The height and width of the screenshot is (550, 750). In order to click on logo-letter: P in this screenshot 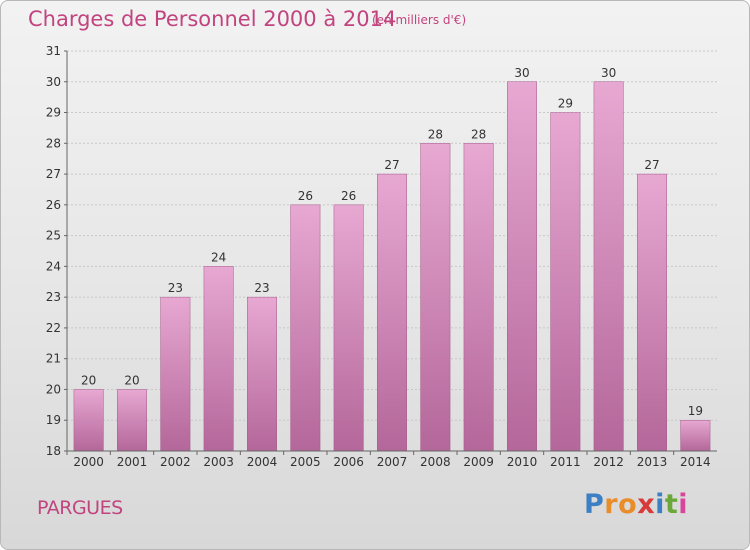, I will do `click(594, 504)`.